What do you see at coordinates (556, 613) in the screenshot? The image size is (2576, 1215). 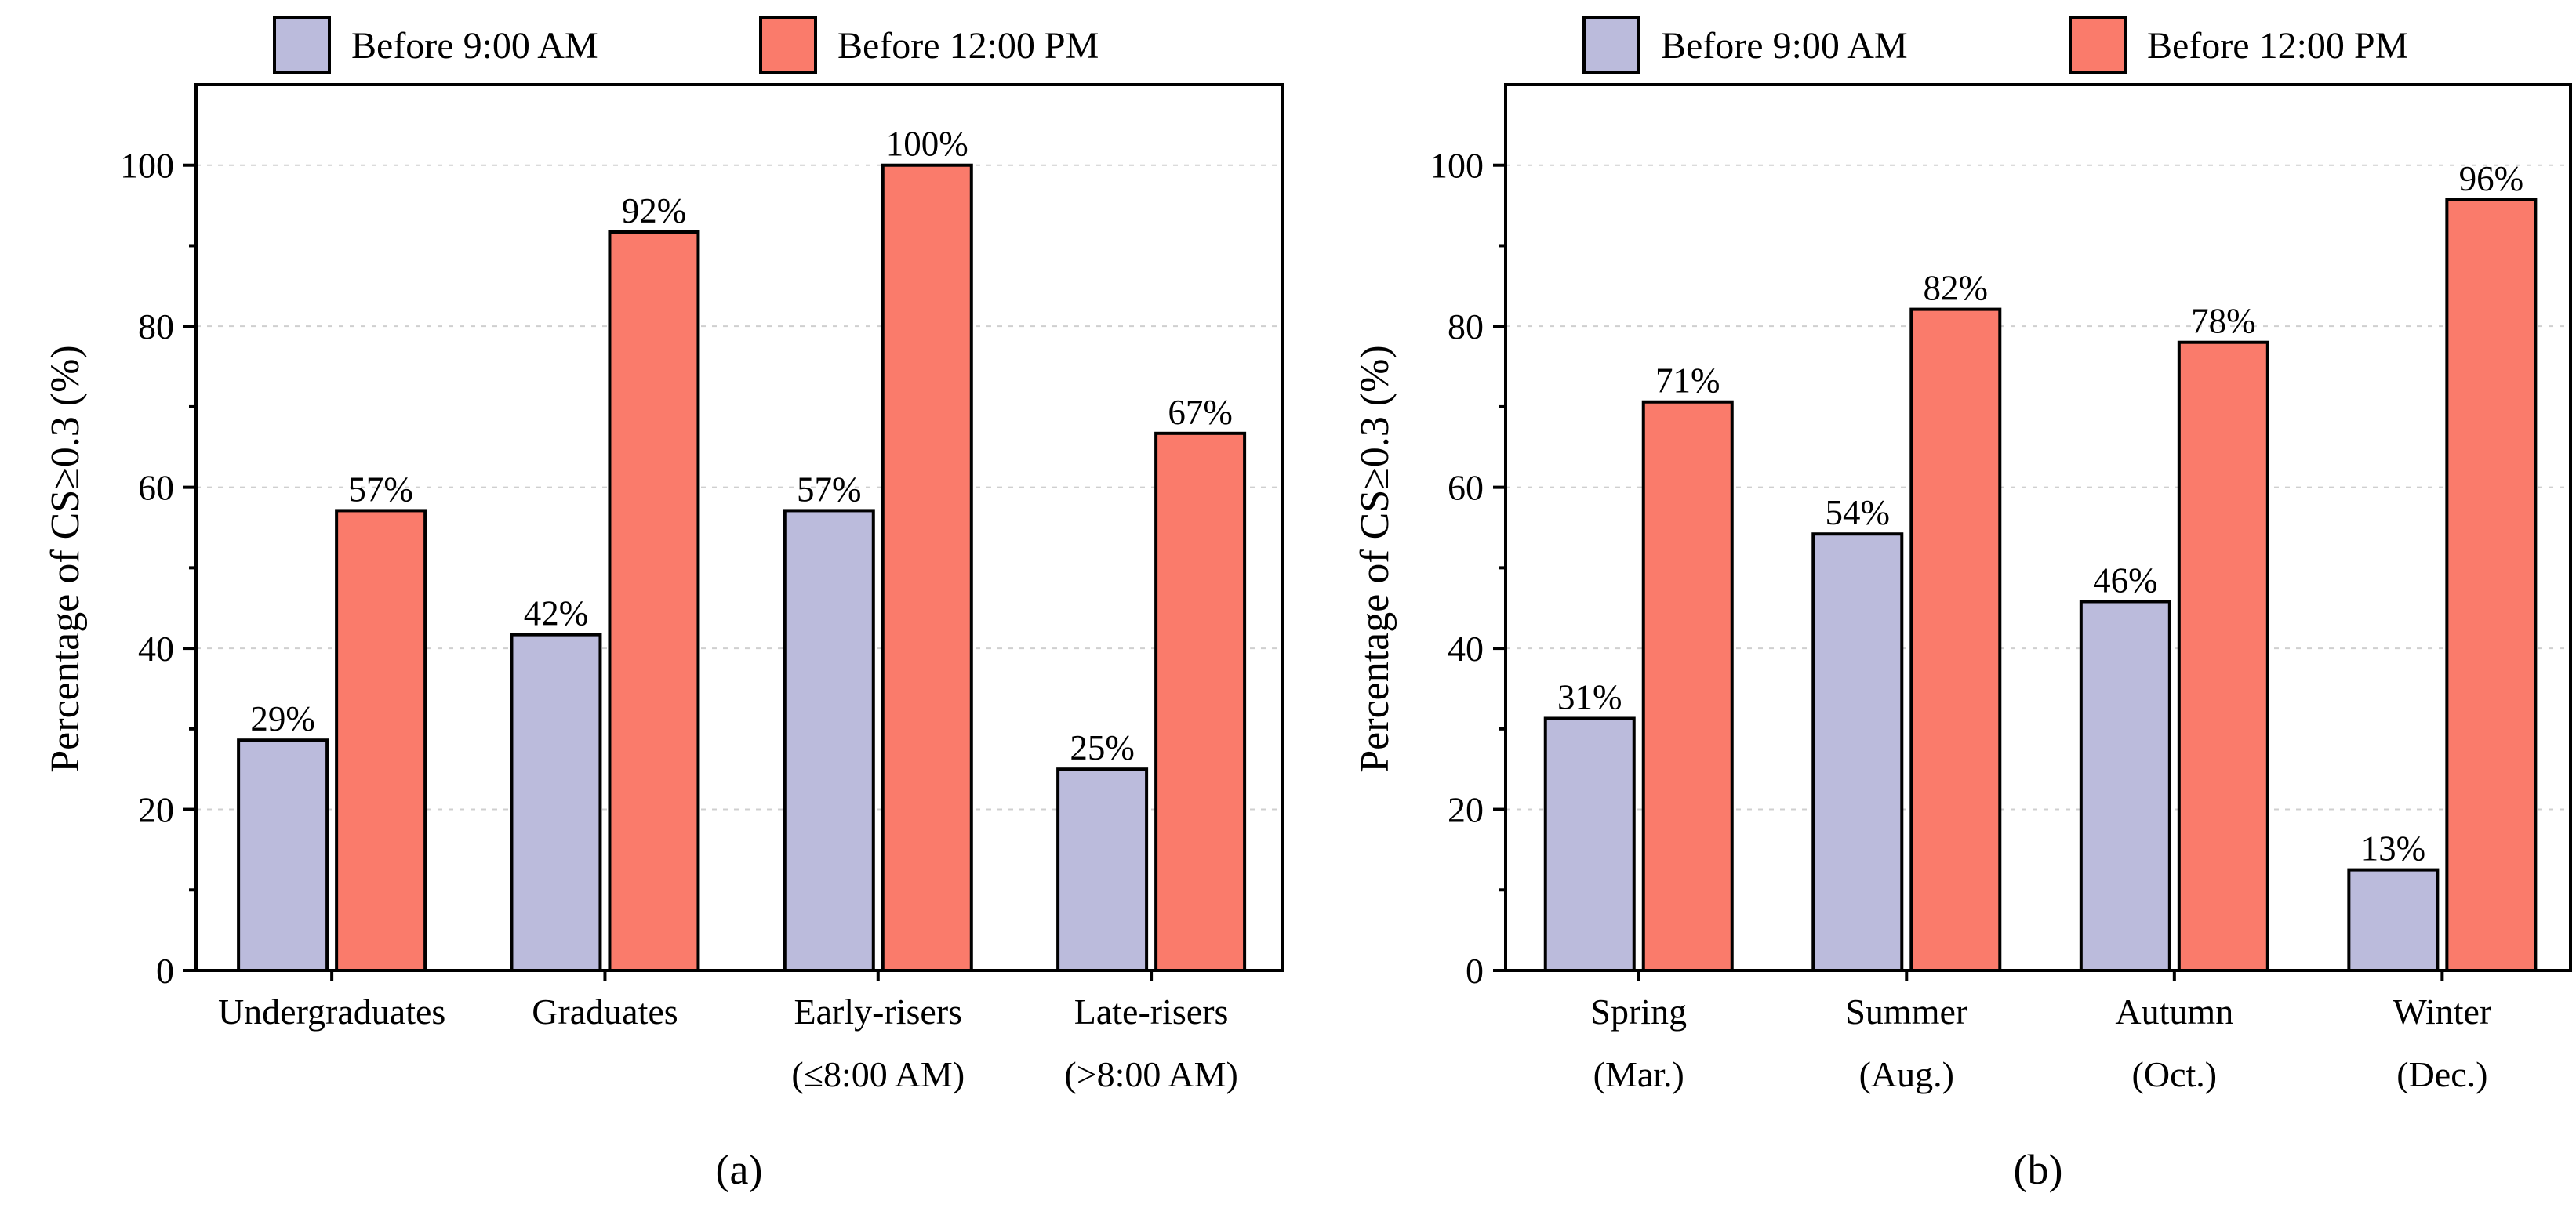 I see `data-label: 42%` at bounding box center [556, 613].